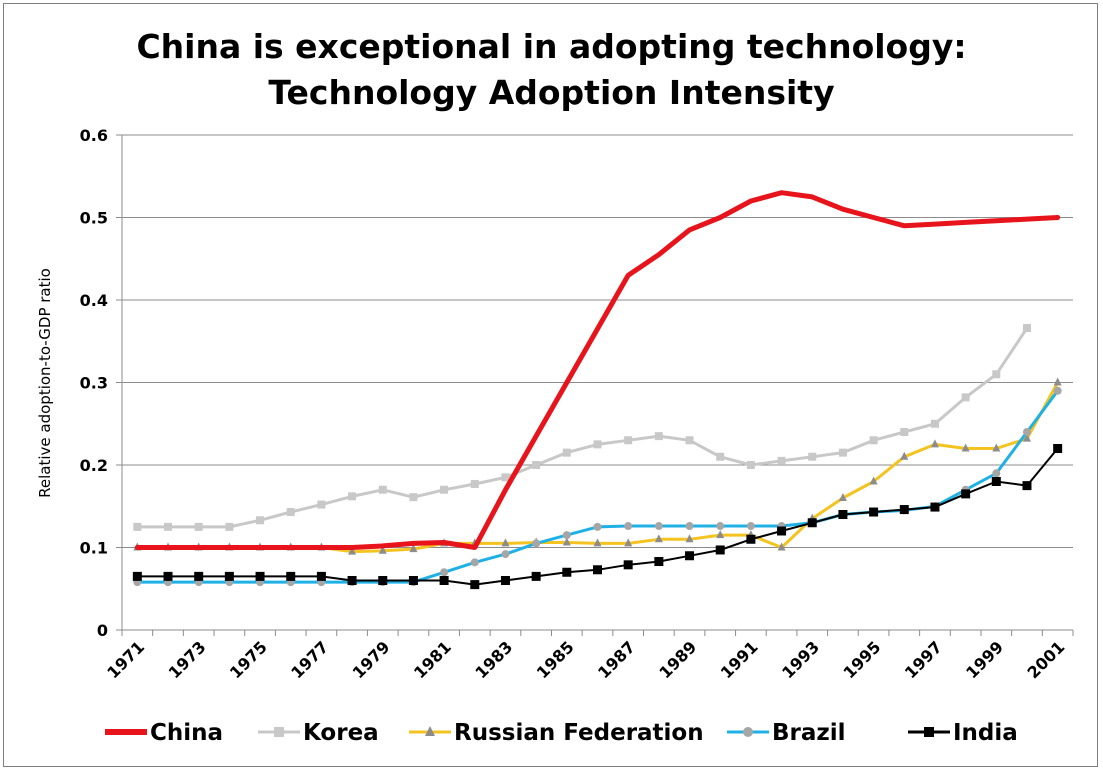 This screenshot has width=1103, height=772. I want to click on legend-item-china: China, so click(164, 733).